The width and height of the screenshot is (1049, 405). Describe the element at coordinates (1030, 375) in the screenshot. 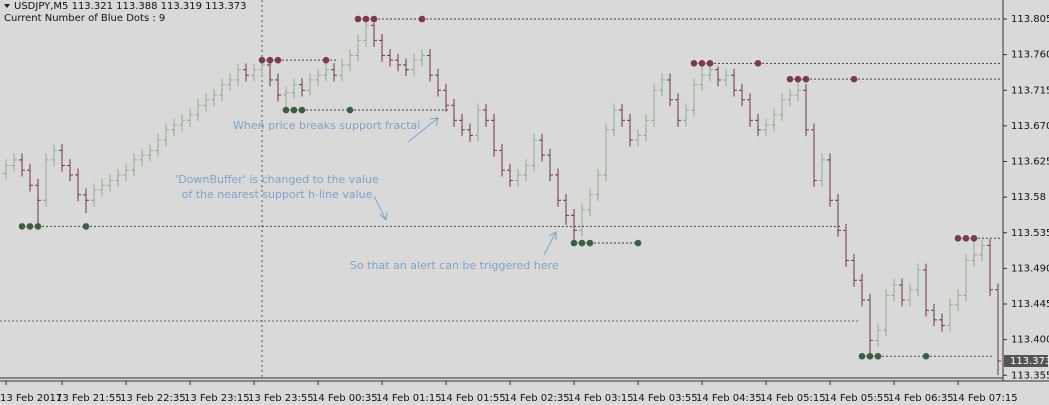

I see `y-tick-label: 113.355` at that location.